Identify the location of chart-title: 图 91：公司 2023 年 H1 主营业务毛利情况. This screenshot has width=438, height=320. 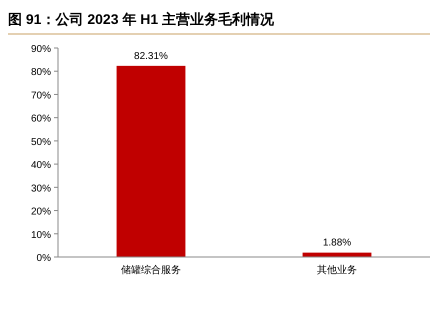
(142, 19).